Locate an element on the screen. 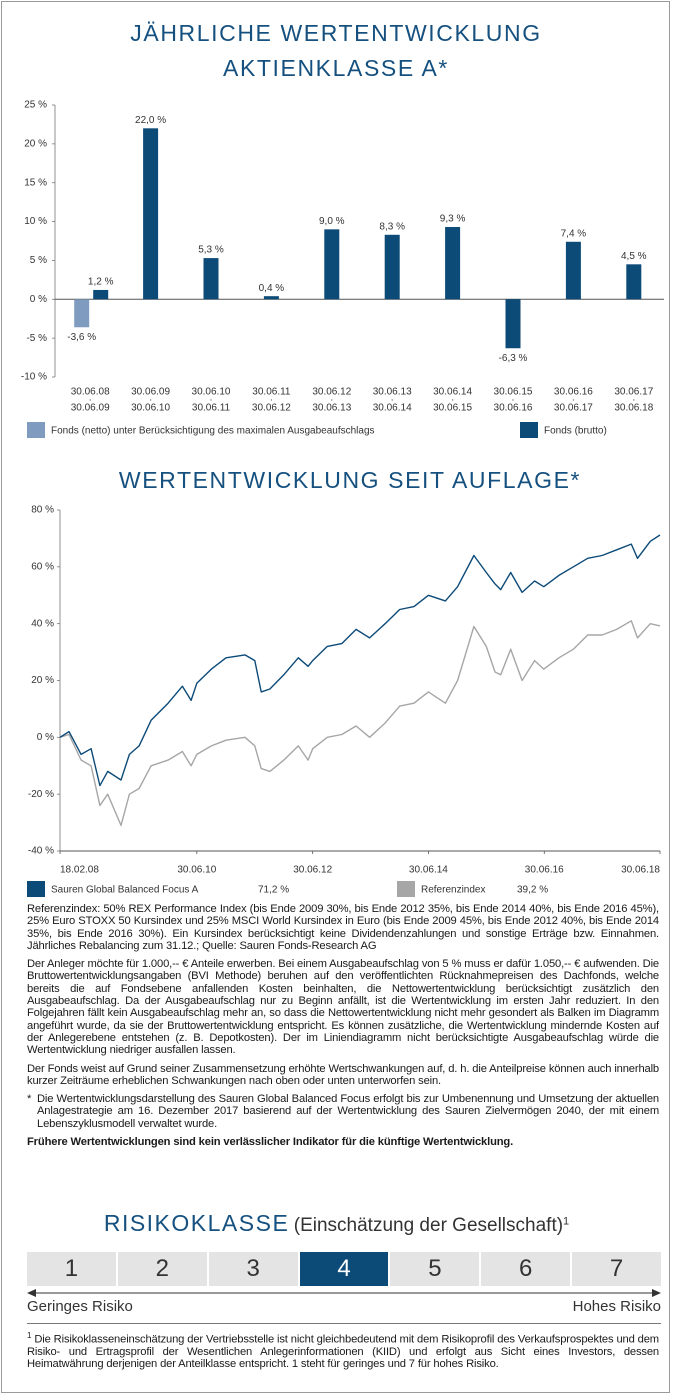 The width and height of the screenshot is (673, 1396). y-tick-label: 25 % is located at coordinates (35, 105).